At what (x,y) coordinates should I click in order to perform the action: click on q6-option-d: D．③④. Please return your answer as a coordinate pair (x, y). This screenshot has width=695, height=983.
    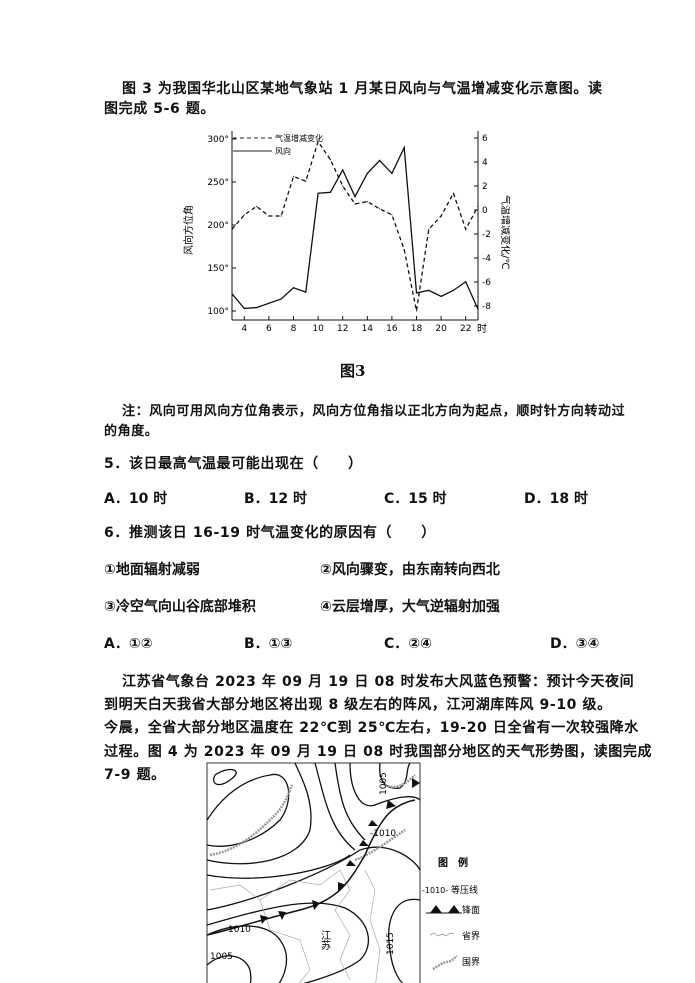
    Looking at the image, I should click on (575, 644).